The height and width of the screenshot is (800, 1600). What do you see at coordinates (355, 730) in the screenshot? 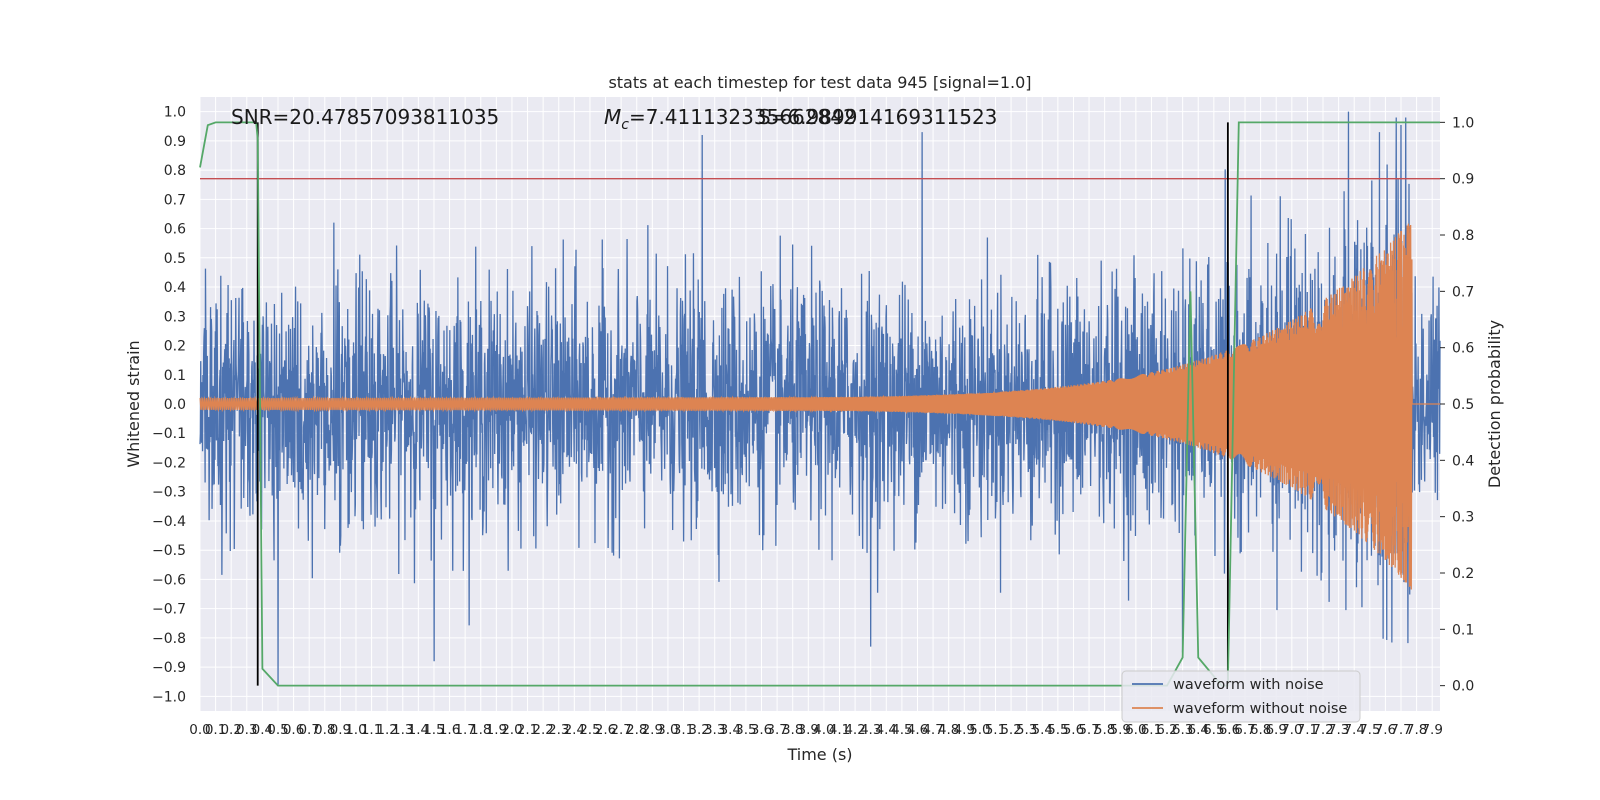
I see `x-tick-label: 1.0` at bounding box center [355, 730].